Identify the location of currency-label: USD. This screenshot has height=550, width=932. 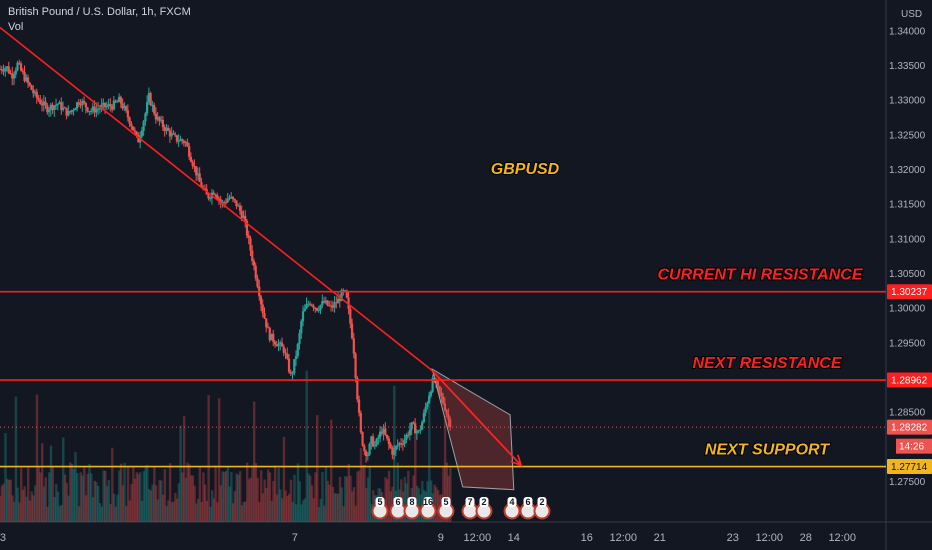
(911, 14).